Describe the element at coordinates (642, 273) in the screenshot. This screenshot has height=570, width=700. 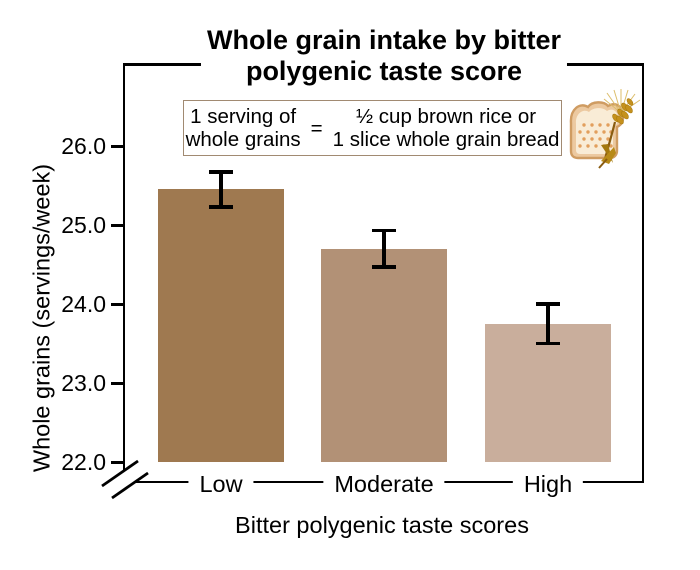
I see `plot-frame-right` at that location.